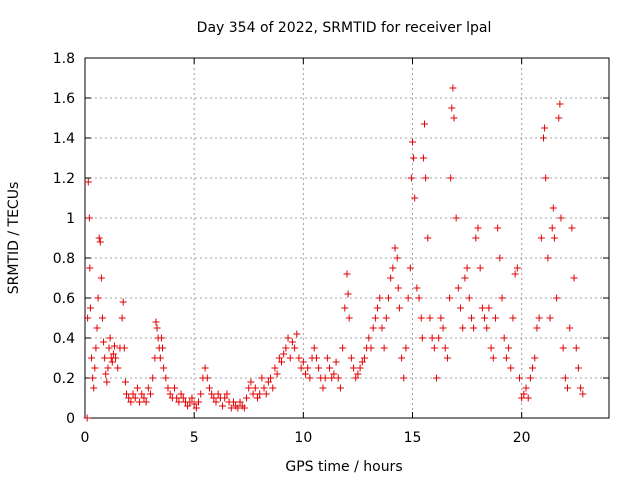  Describe the element at coordinates (194, 438) in the screenshot. I see `x-tick-label: 5` at that location.